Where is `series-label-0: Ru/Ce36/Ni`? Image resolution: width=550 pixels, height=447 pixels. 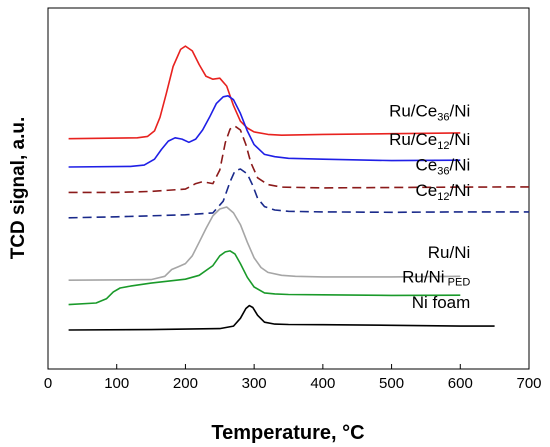 series-label-0: Ru/Ce36/Ni is located at coordinates (429, 113).